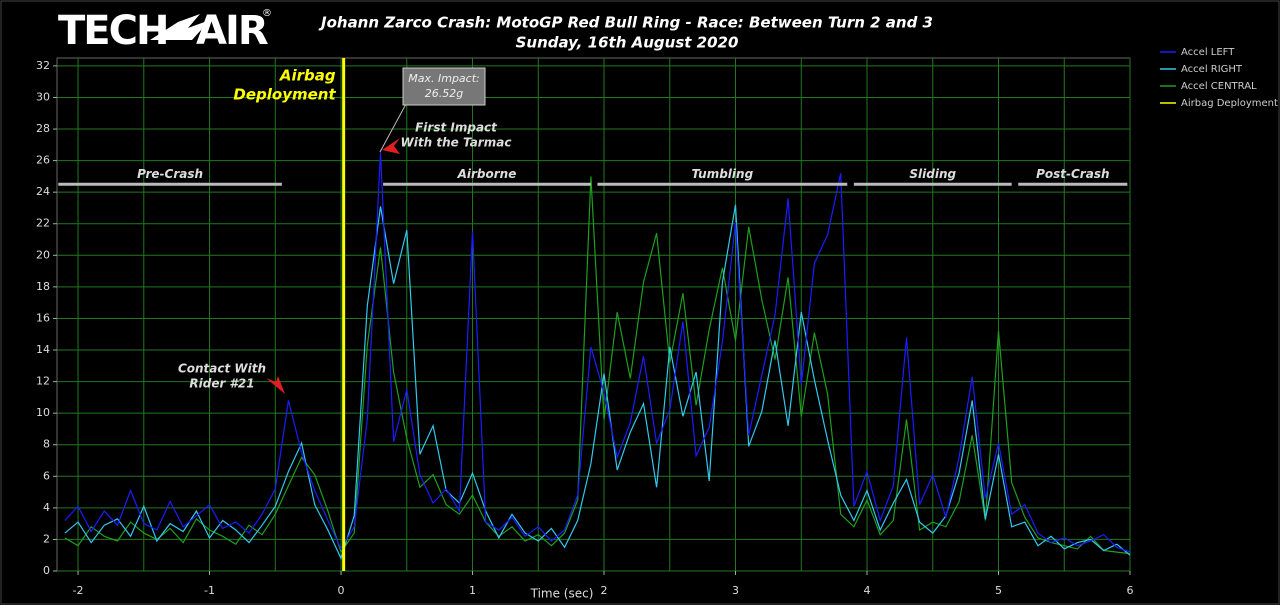  Describe the element at coordinates (1212, 69) in the screenshot. I see `legend-label: Accel RIGHT` at that location.